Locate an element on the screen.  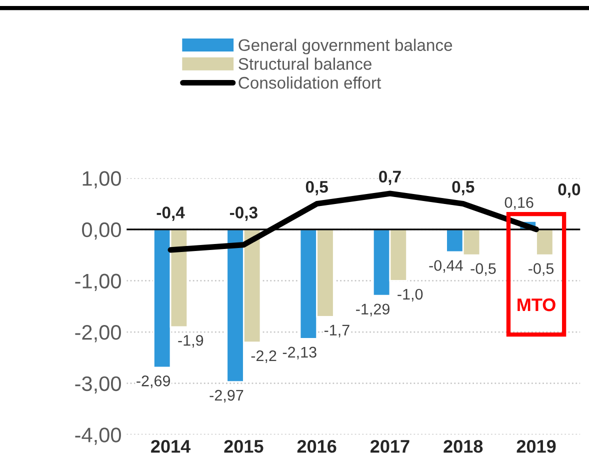
data-label: -0,3 is located at coordinates (244, 213).